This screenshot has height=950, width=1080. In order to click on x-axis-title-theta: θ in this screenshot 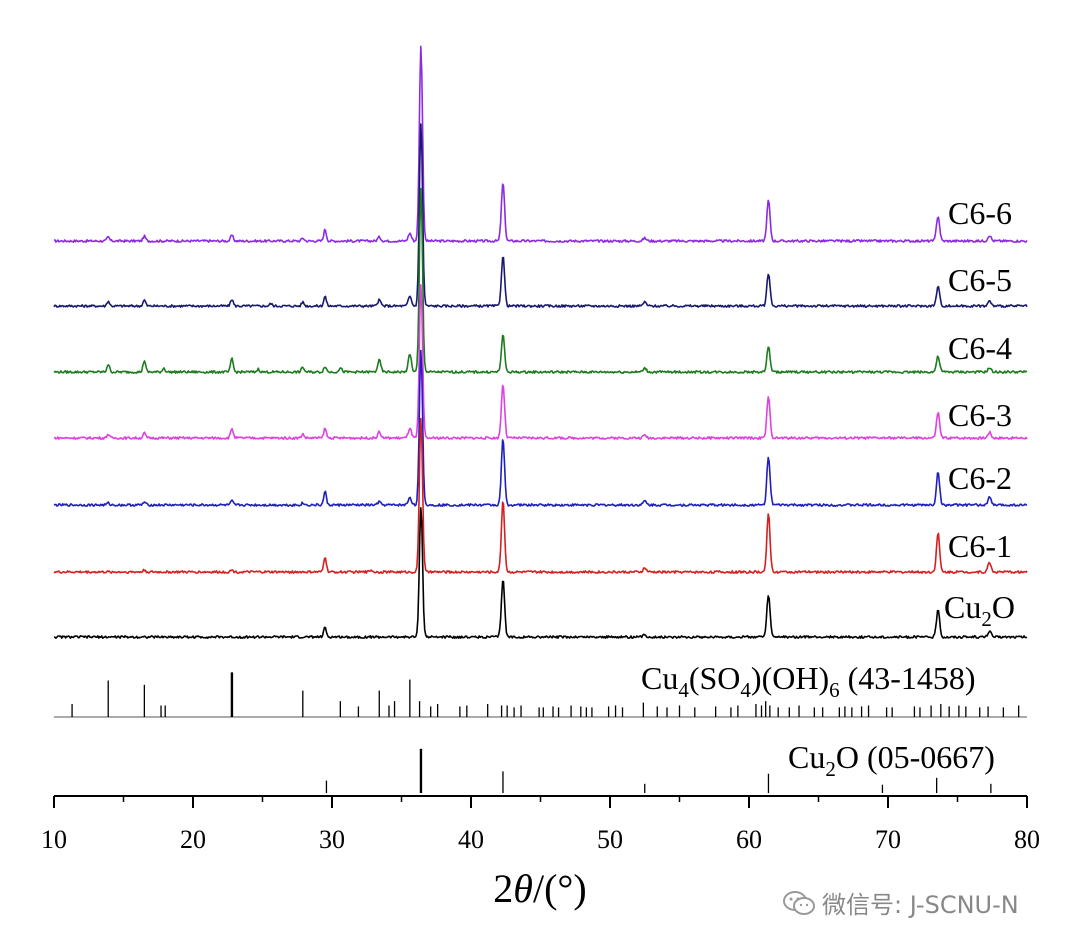, I will do `click(523, 888)`.